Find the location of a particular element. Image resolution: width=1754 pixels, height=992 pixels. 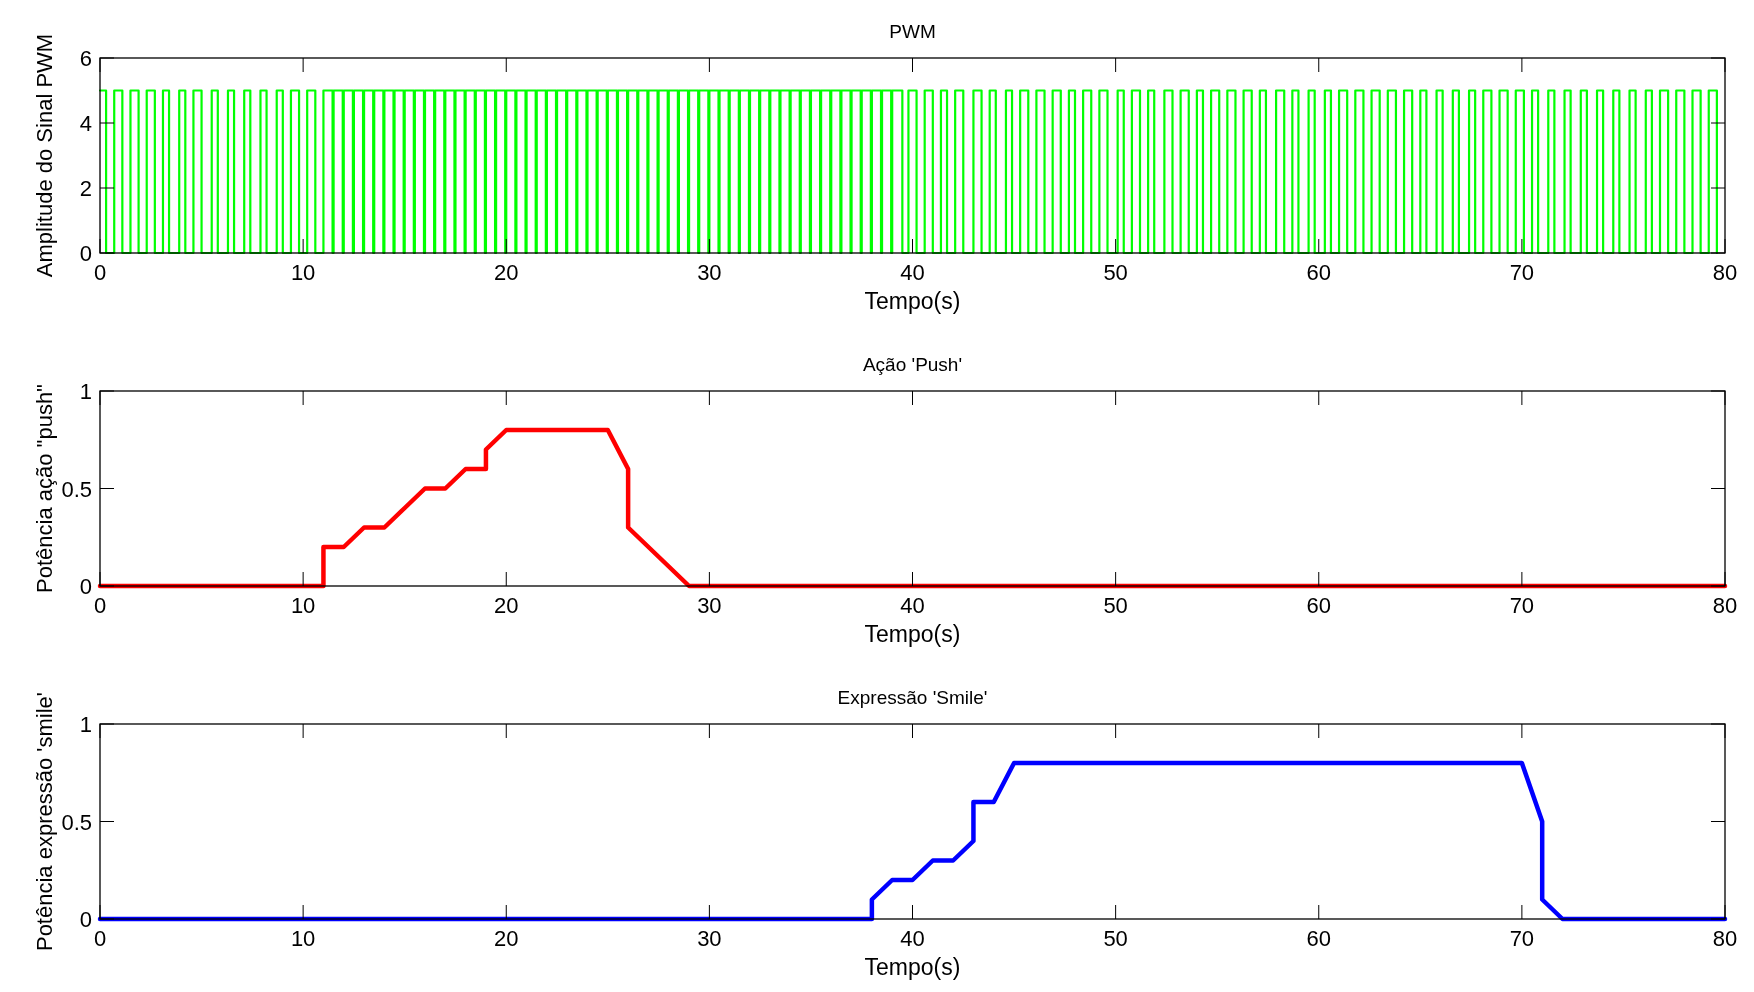

y-axis-title: Potência expressão 'smile' is located at coordinates (44, 821).